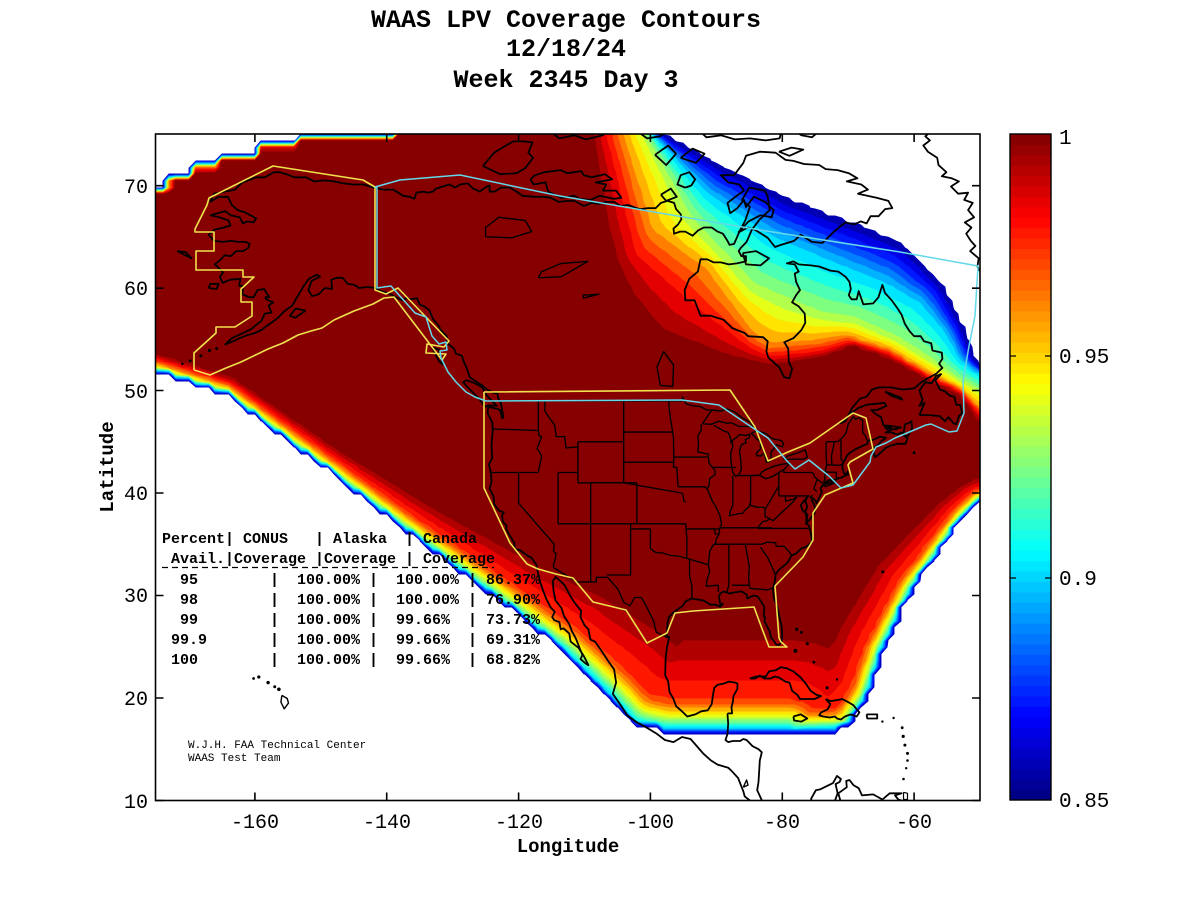  What do you see at coordinates (914, 823) in the screenshot?
I see `svg-text: -60` at bounding box center [914, 823].